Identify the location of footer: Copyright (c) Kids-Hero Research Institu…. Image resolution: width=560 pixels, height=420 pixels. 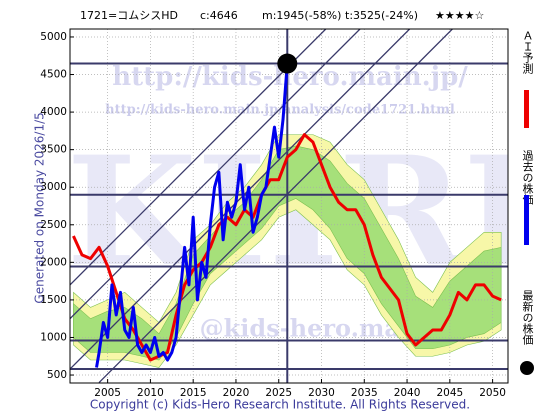
(280, 405).